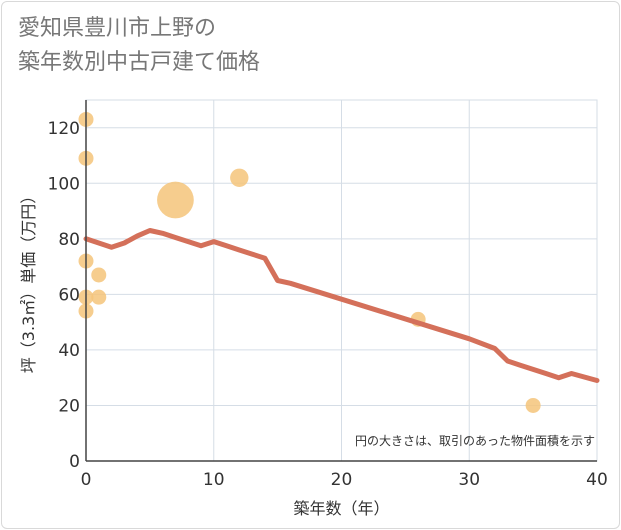  What do you see at coordinates (69, 295) in the screenshot?
I see `y-tick-label: 60` at bounding box center [69, 295].